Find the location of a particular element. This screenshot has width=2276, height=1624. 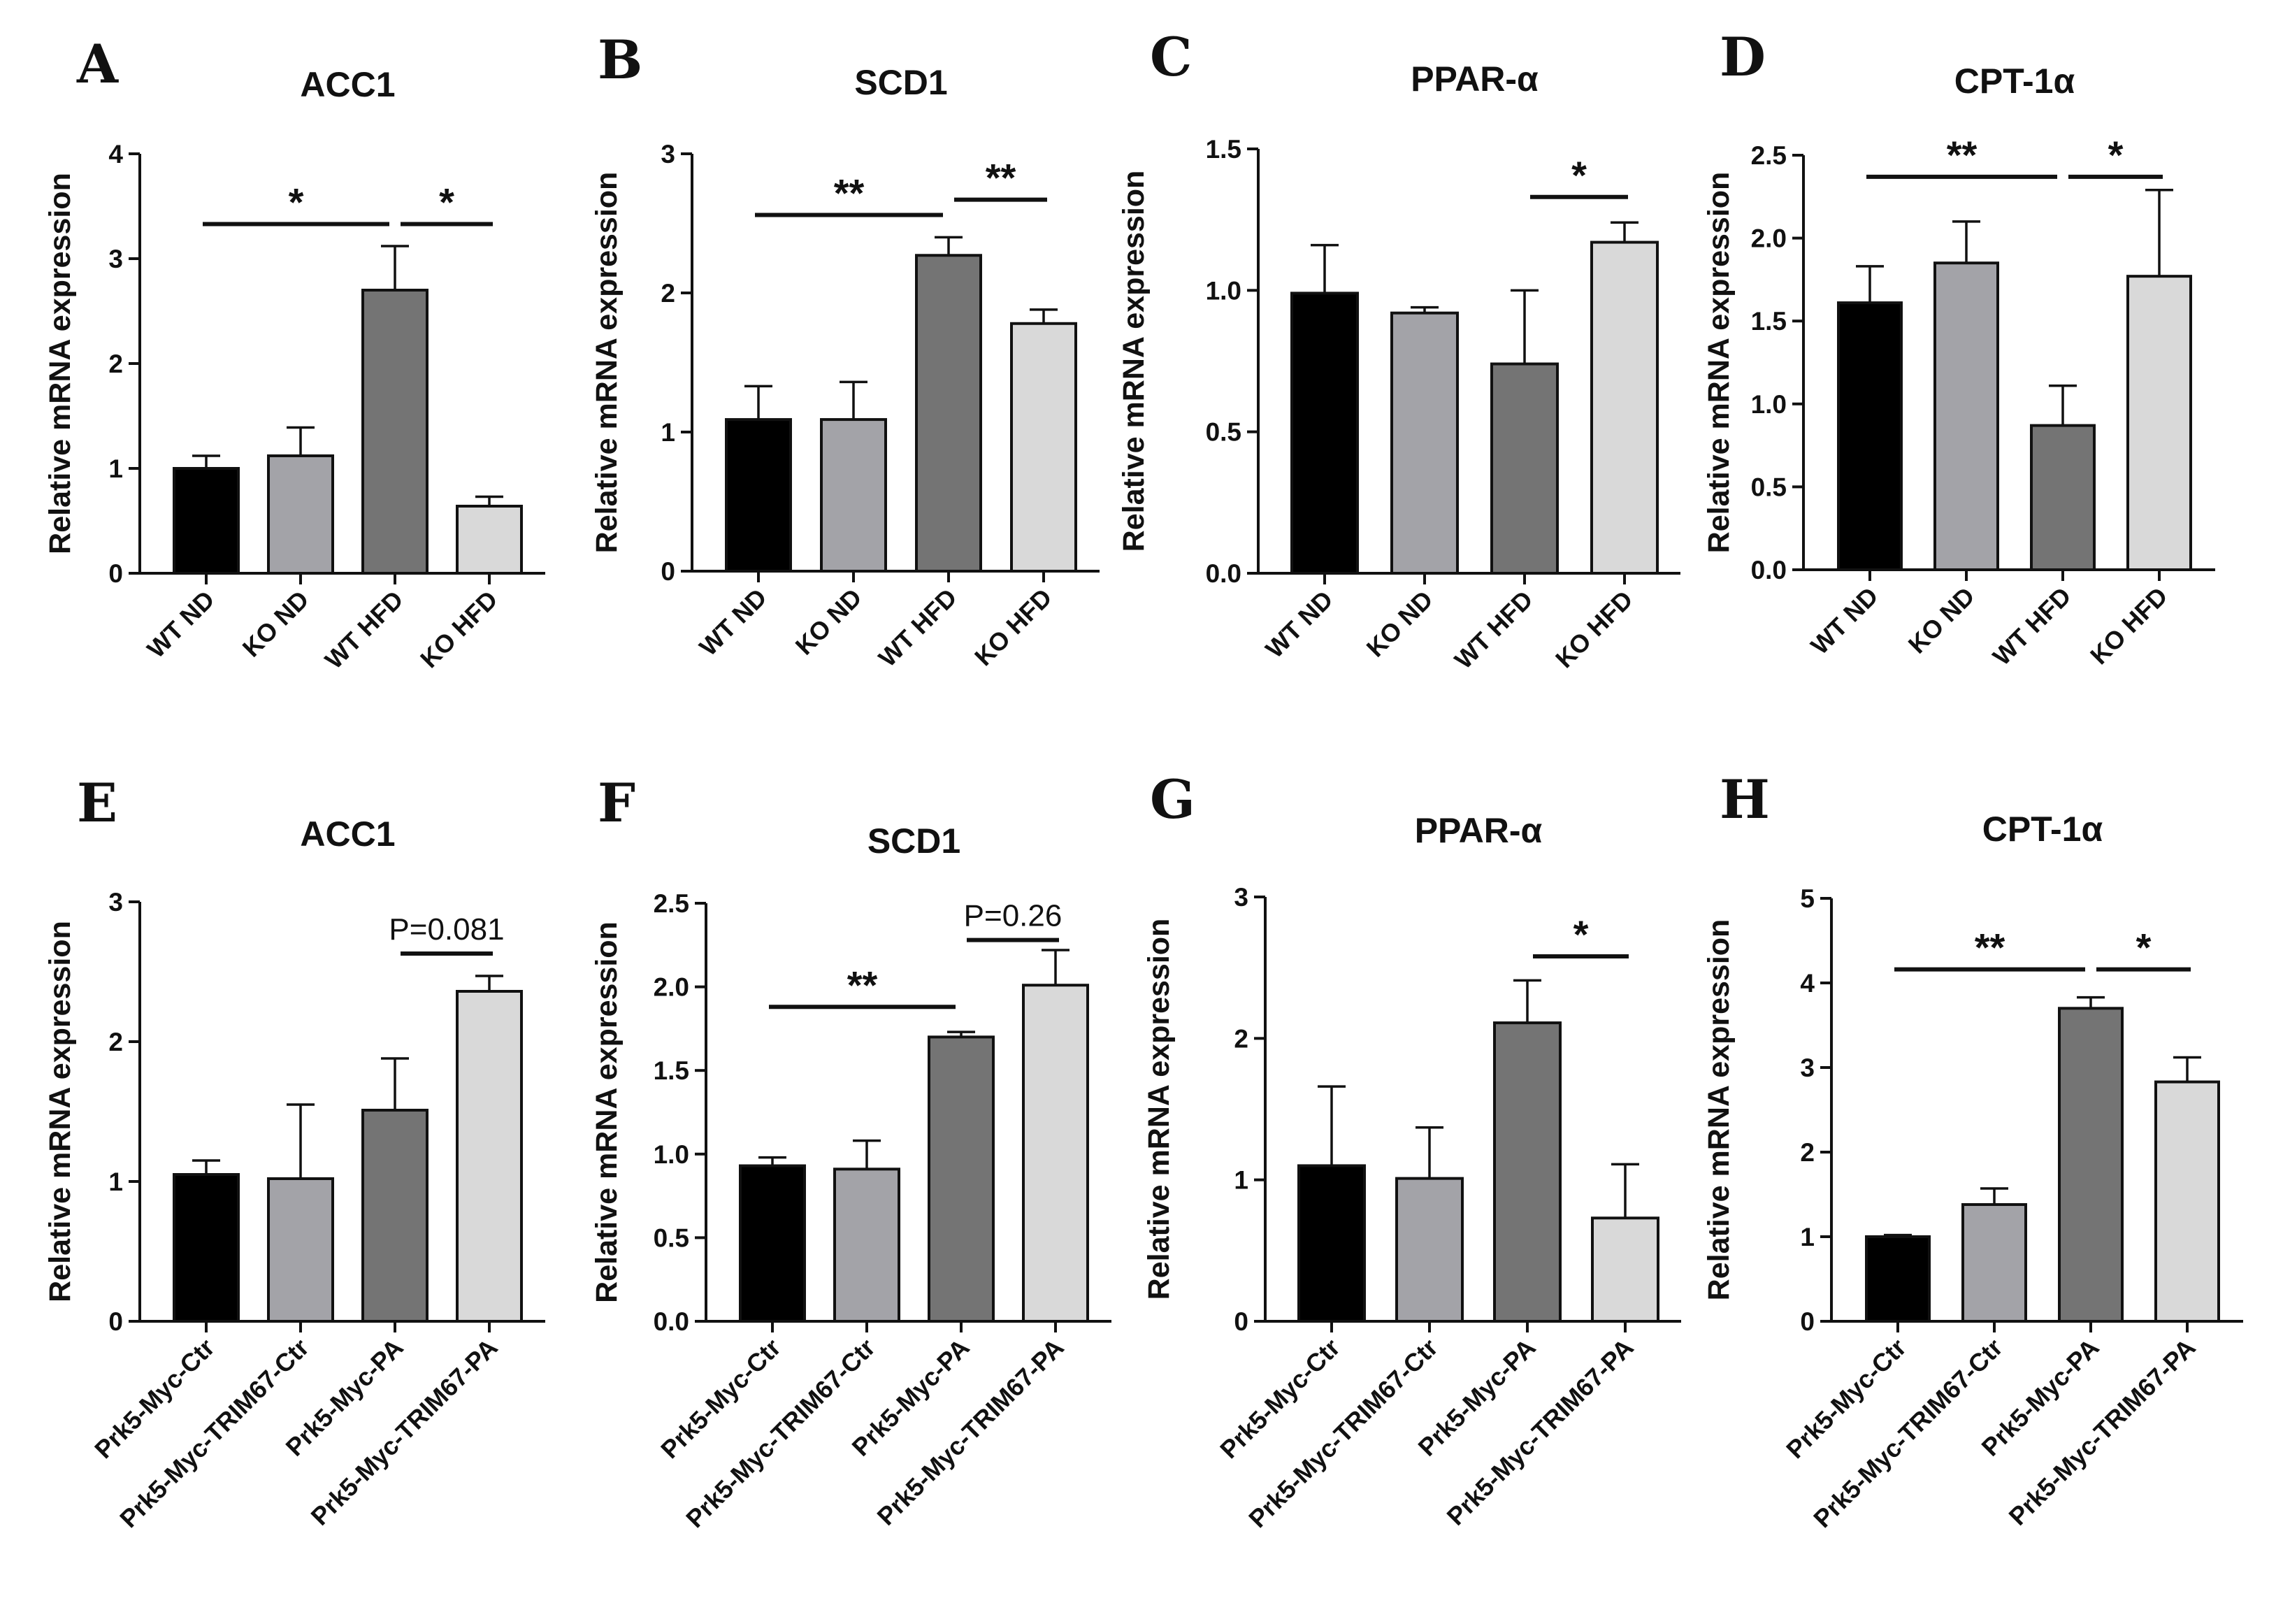

y-tick-label: 2.5 is located at coordinates (671, 903).